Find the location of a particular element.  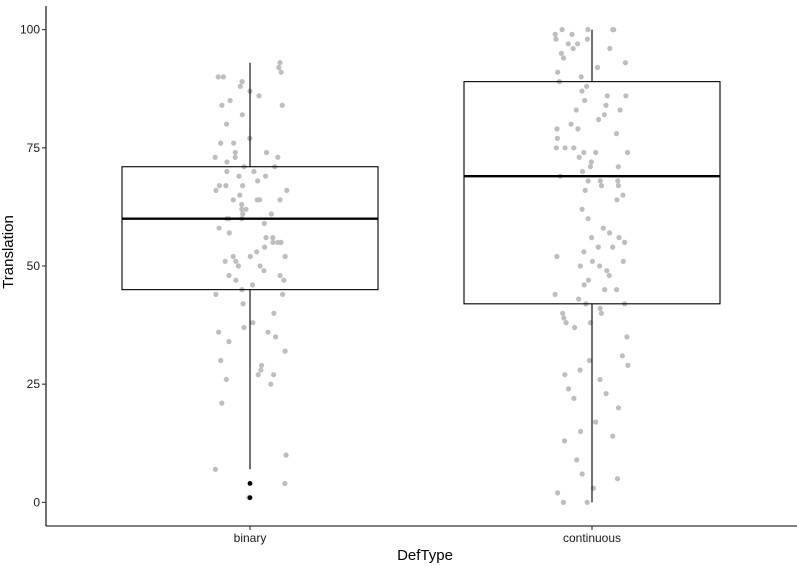

box-binary is located at coordinates (250, 228).